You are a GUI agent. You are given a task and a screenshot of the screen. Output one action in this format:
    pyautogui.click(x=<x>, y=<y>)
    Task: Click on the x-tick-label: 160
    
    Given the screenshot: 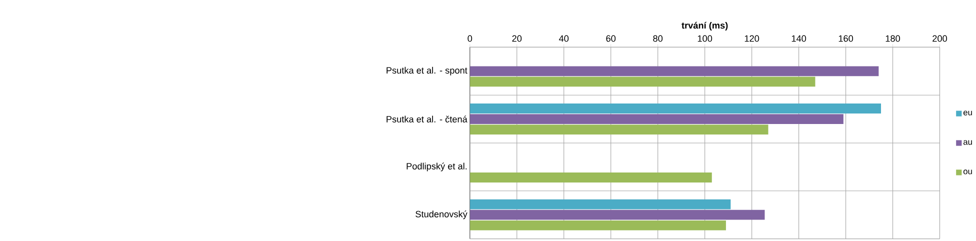 What is the action you would take?
    pyautogui.click(x=846, y=38)
    